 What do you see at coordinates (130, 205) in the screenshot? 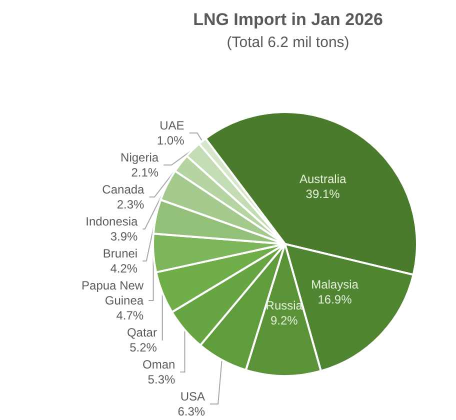
I see `data-label: 2.3%` at bounding box center [130, 205].